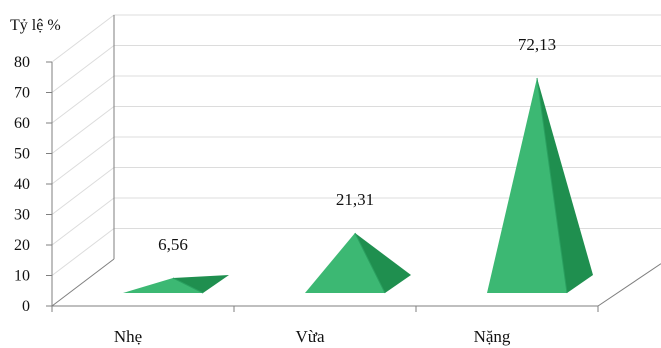 The image size is (661, 348). What do you see at coordinates (173, 244) in the screenshot?
I see `data-label: 6,56` at bounding box center [173, 244].